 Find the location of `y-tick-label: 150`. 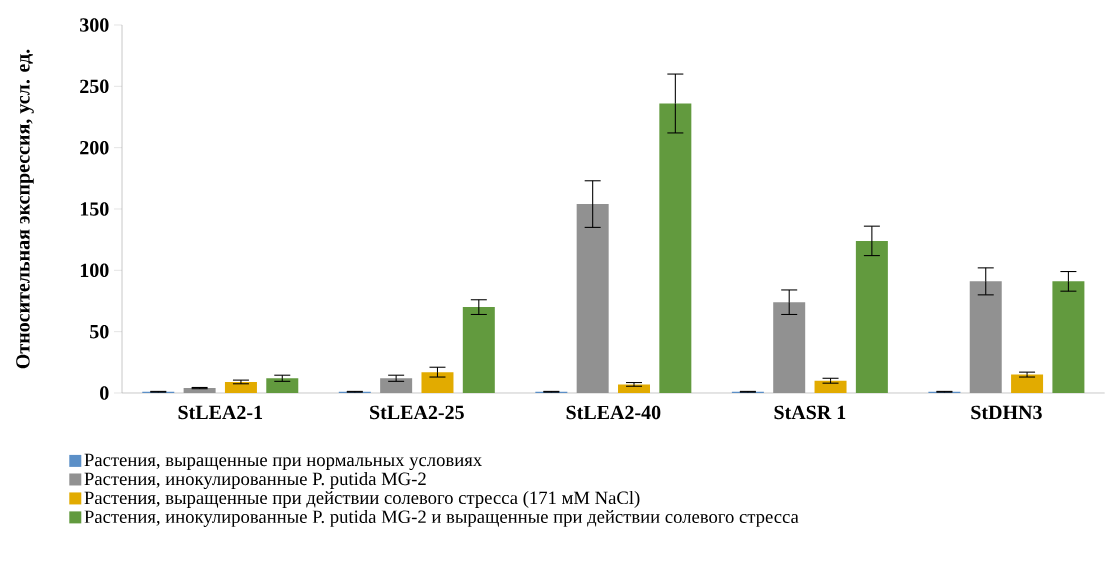

y-tick-label: 150 is located at coordinates (94, 209).